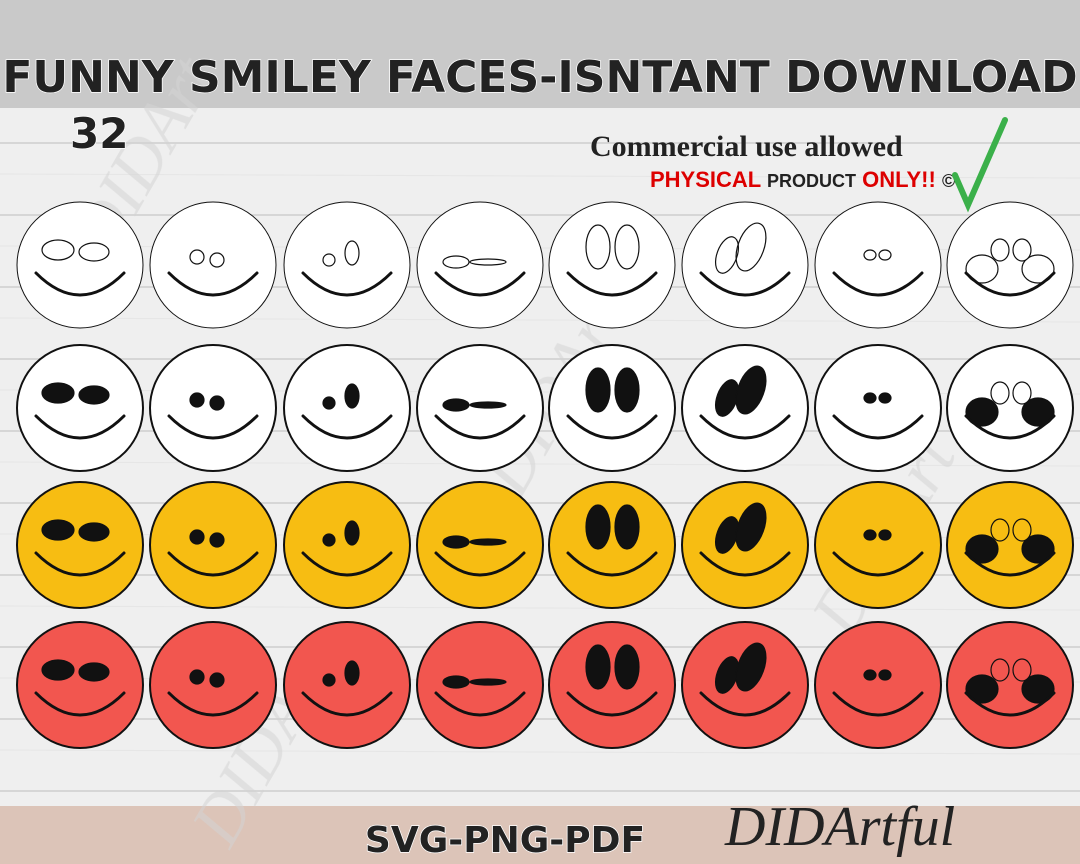 Image resolution: width=1080 pixels, height=864 pixels. What do you see at coordinates (899, 179) in the screenshot?
I see `only: ONLY!!` at bounding box center [899, 179].